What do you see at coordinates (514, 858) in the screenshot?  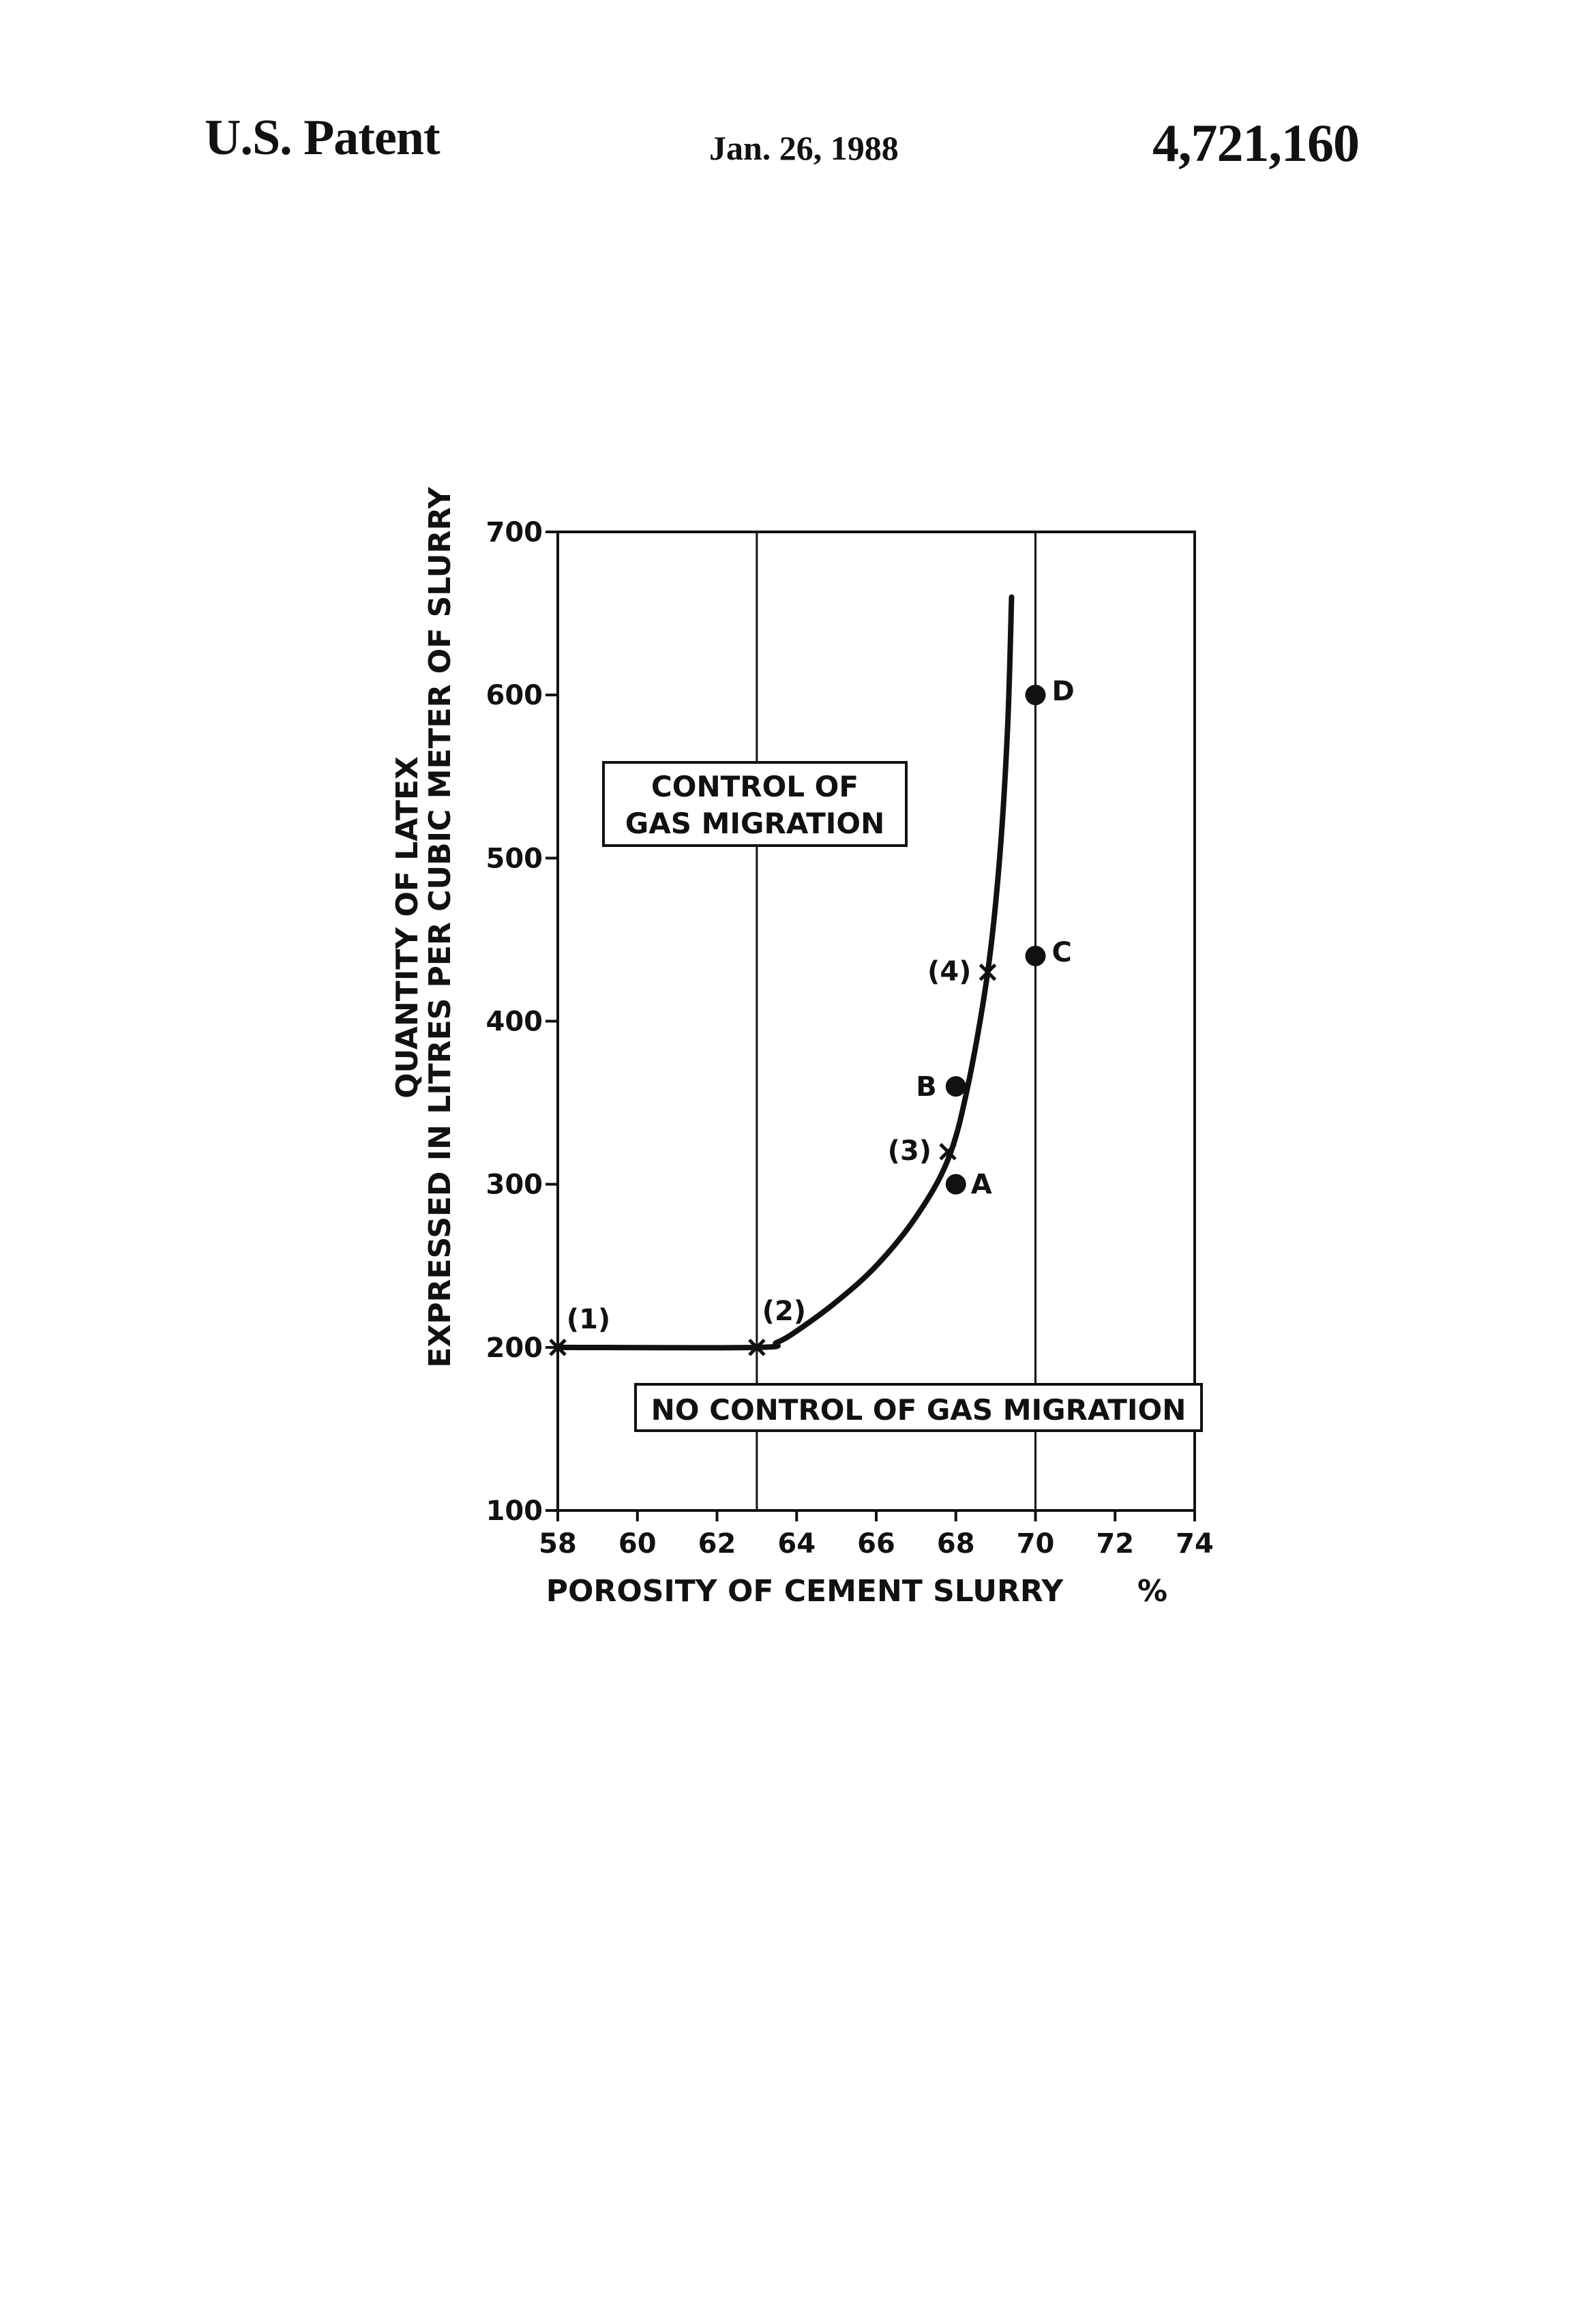 I see `y-tick-label-500: 500` at bounding box center [514, 858].